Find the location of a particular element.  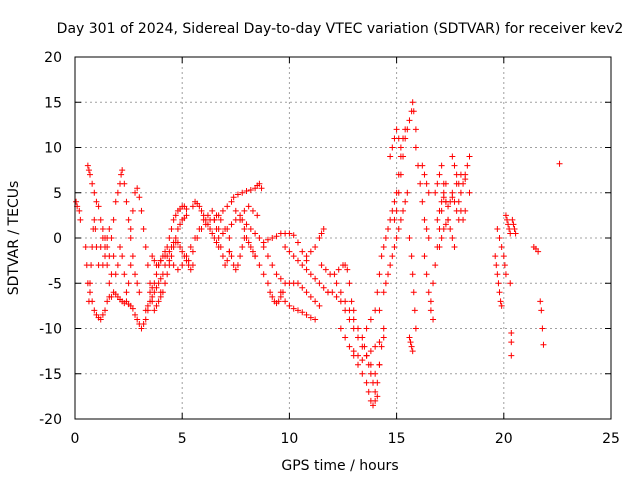

data-point-trace-ay is located at coordinates (538, 251).